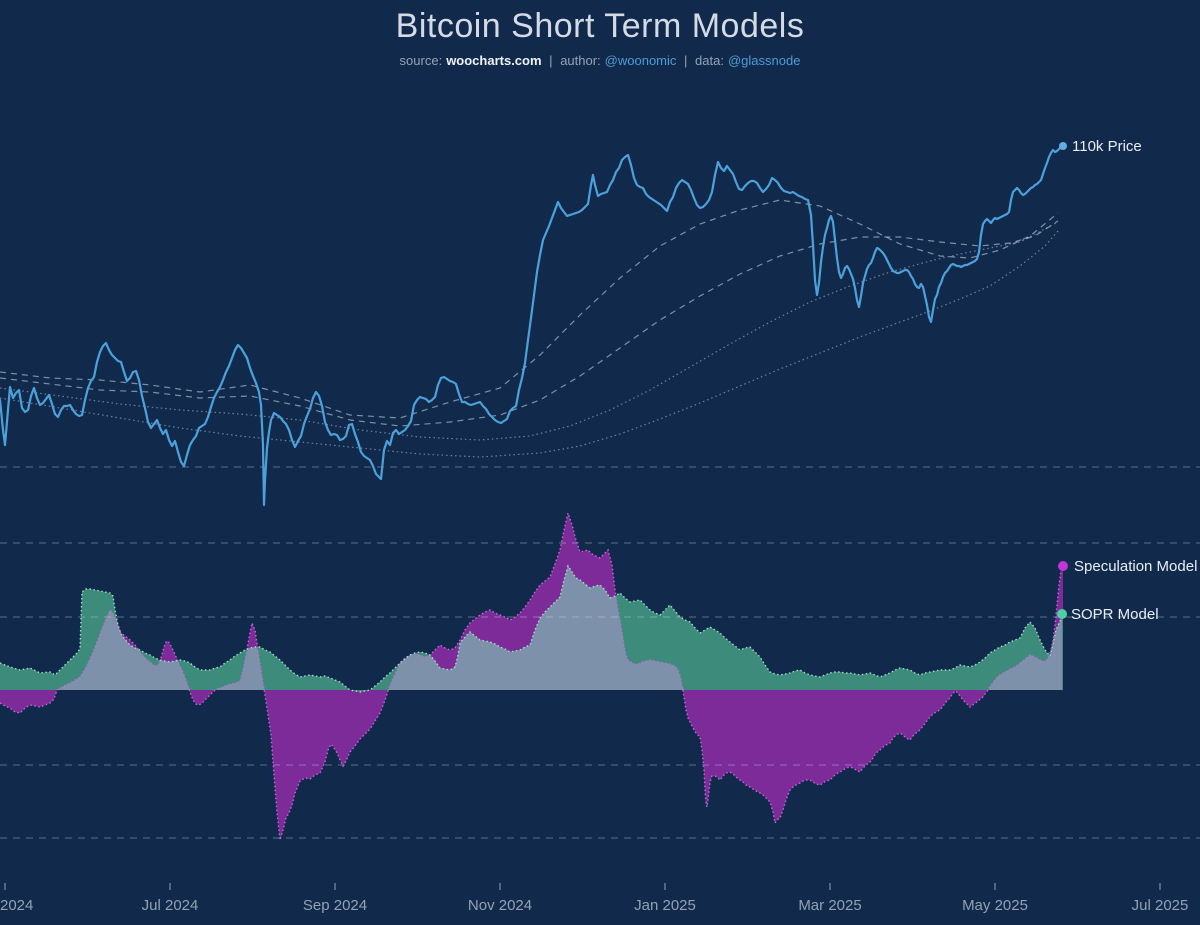 The height and width of the screenshot is (925, 1200). Describe the element at coordinates (600, 26) in the screenshot. I see `page-title: Bitcoin Short Term Models` at that location.